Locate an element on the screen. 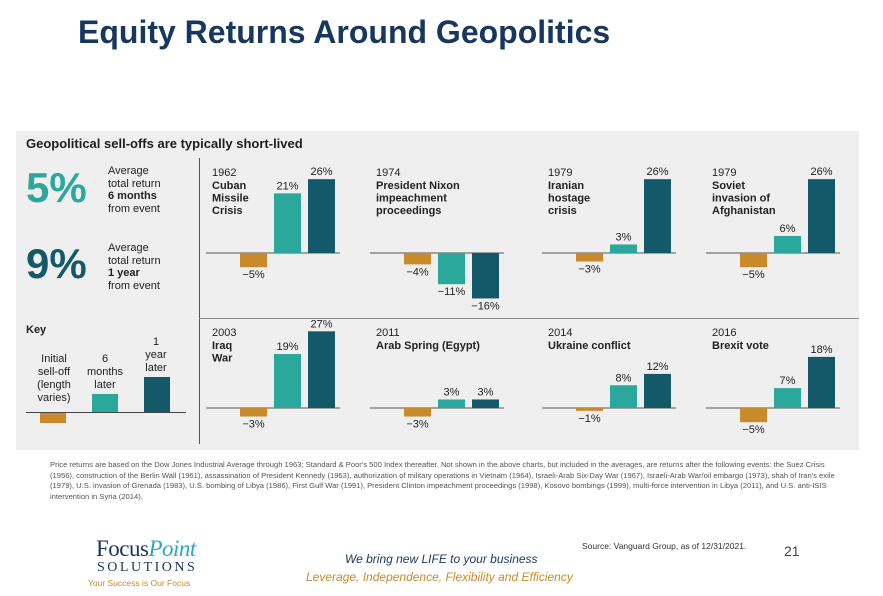 The height and width of the screenshot is (596, 883). bar-label: 21% is located at coordinates (287, 186).